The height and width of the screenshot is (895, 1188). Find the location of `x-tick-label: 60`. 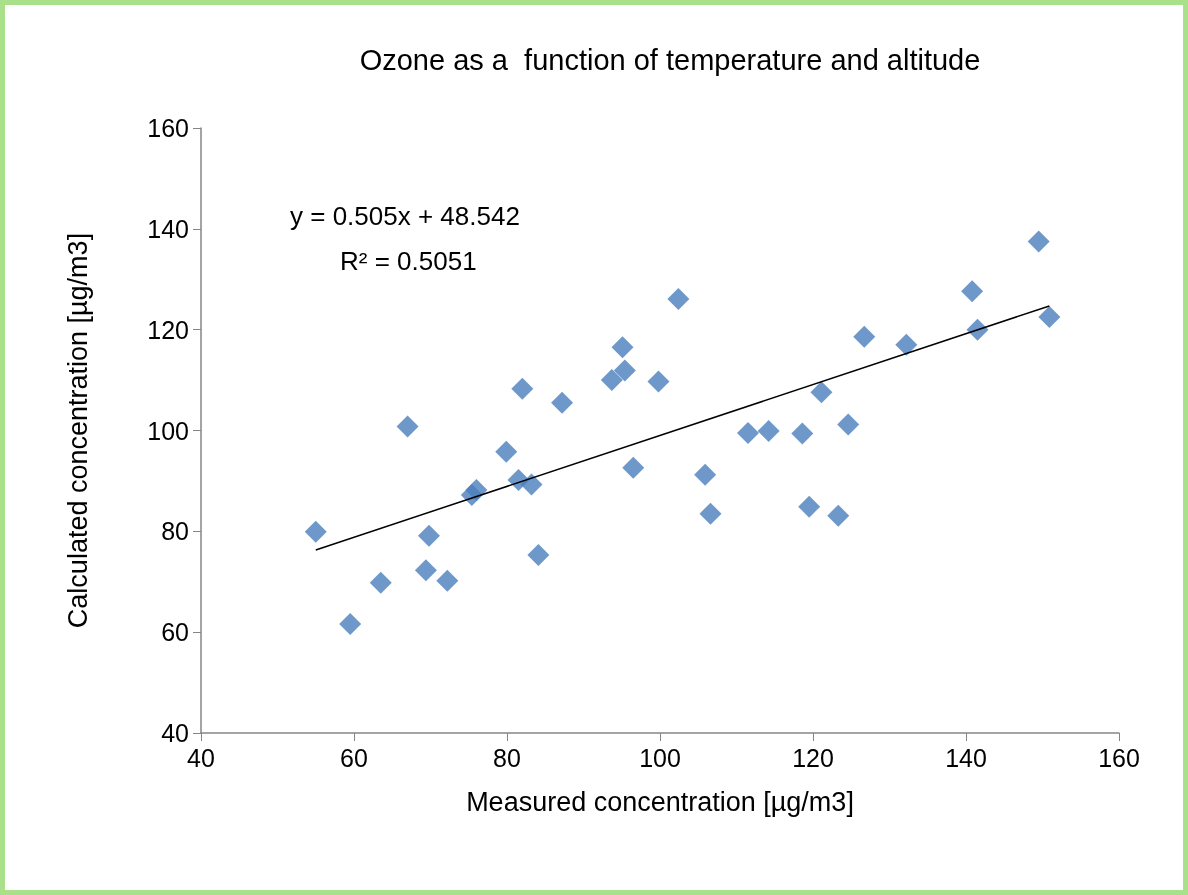

x-tick-label: 60 is located at coordinates (354, 757).